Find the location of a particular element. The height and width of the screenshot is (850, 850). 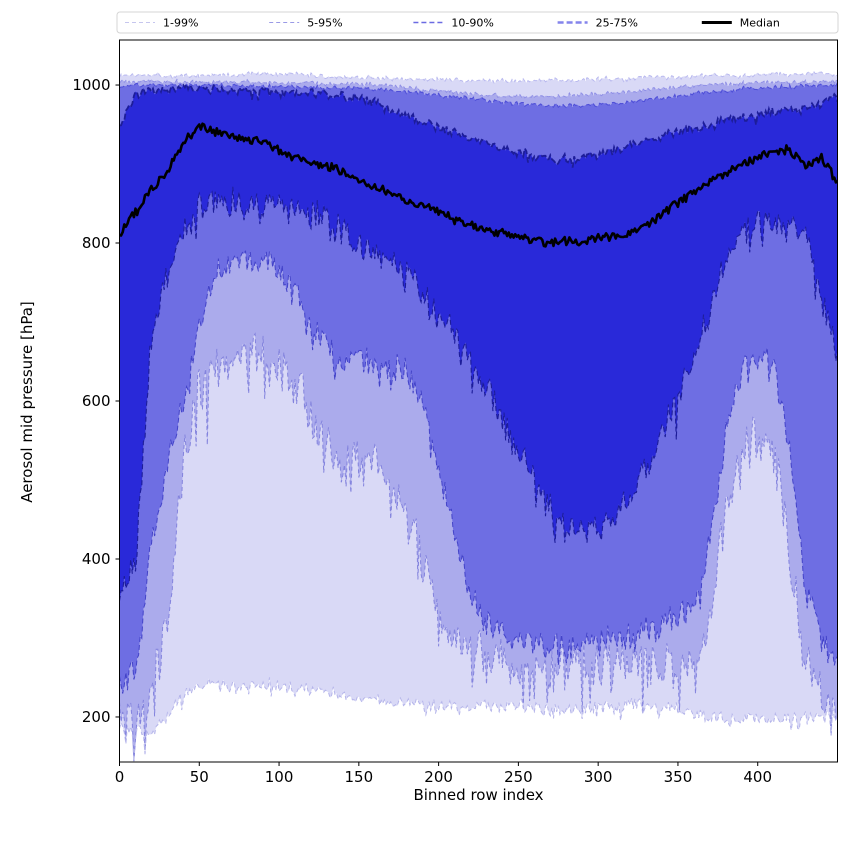

percentile-line-p95 is located at coordinates (478, 89).